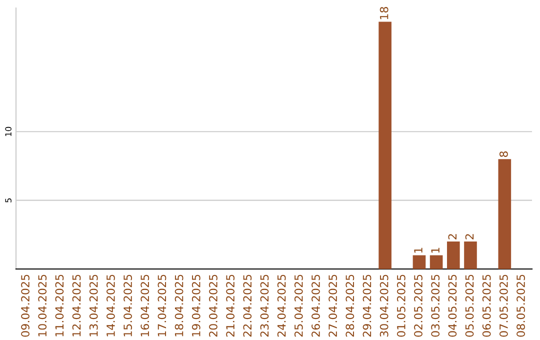 The height and width of the screenshot is (340, 540). I want to click on x-tick-label: 29.04.2025, so click(367, 305).